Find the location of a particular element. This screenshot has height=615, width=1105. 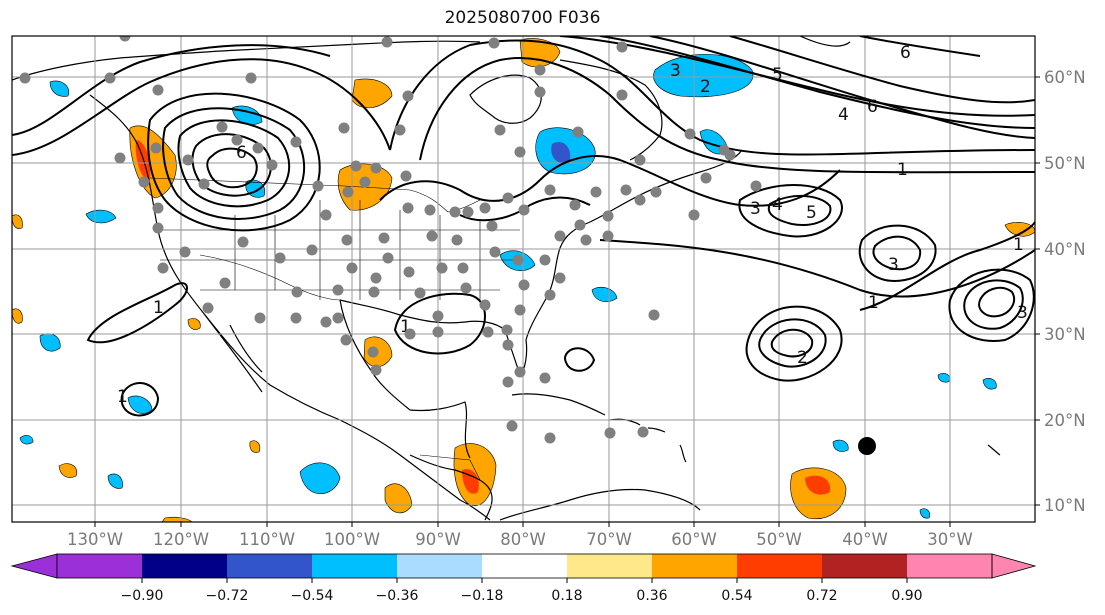

colorbar-tick-label: 0.36 is located at coordinates (651, 596).